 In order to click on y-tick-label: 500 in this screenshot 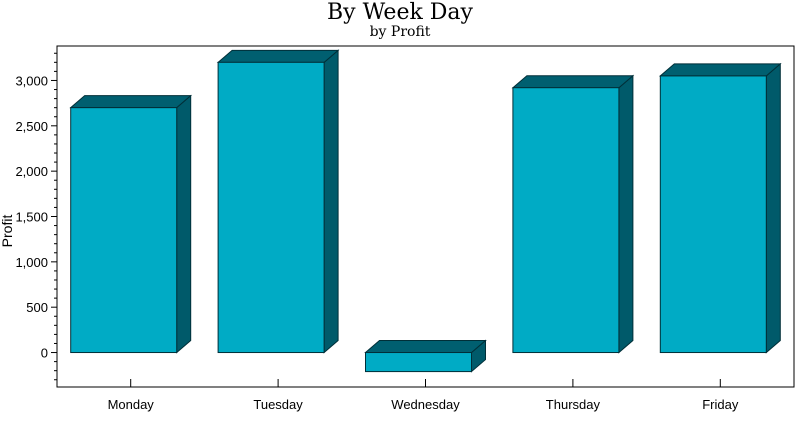, I will do `click(37, 307)`.